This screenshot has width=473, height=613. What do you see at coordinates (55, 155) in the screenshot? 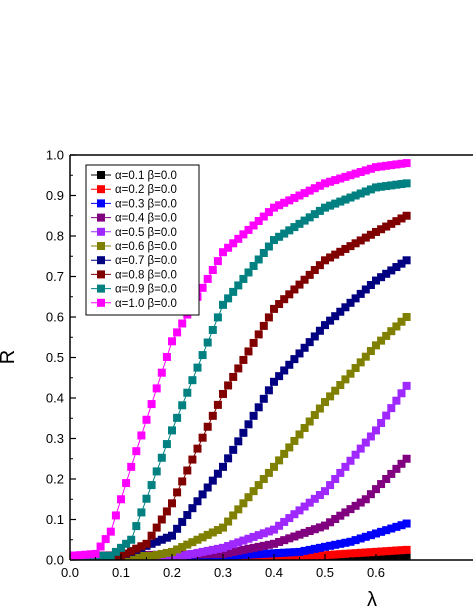
I see `y-tick-label: 1.0` at bounding box center [55, 155].